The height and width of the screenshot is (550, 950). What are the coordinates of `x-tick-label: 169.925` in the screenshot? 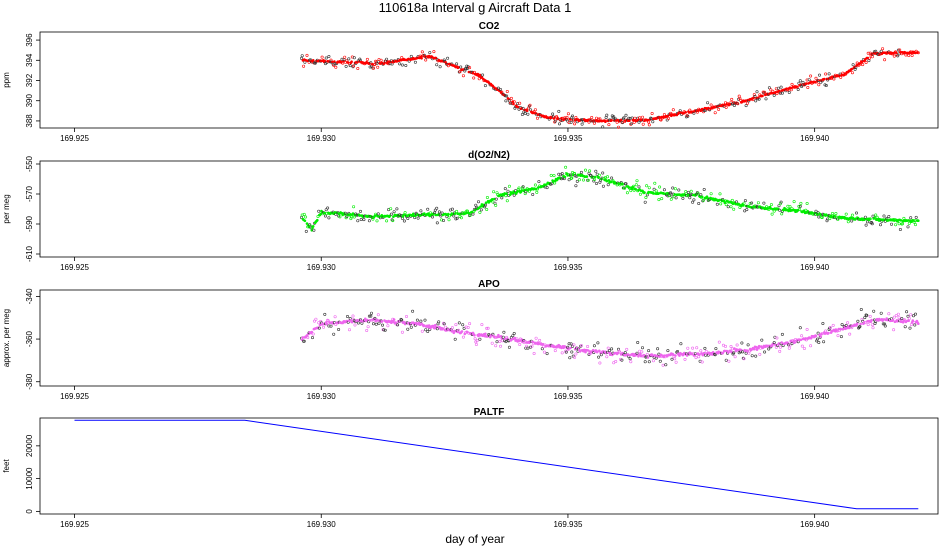 It's located at (74, 267).